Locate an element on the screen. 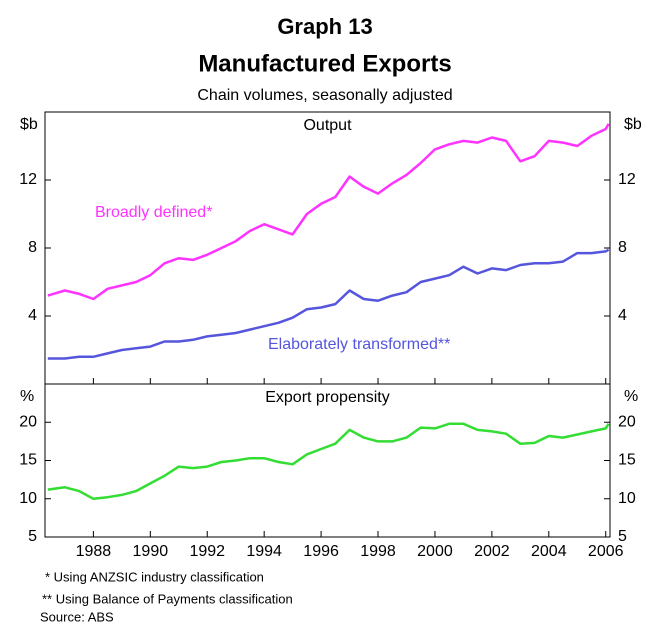 The image size is (651, 626). chart-title: Graph 13 is located at coordinates (324, 26).